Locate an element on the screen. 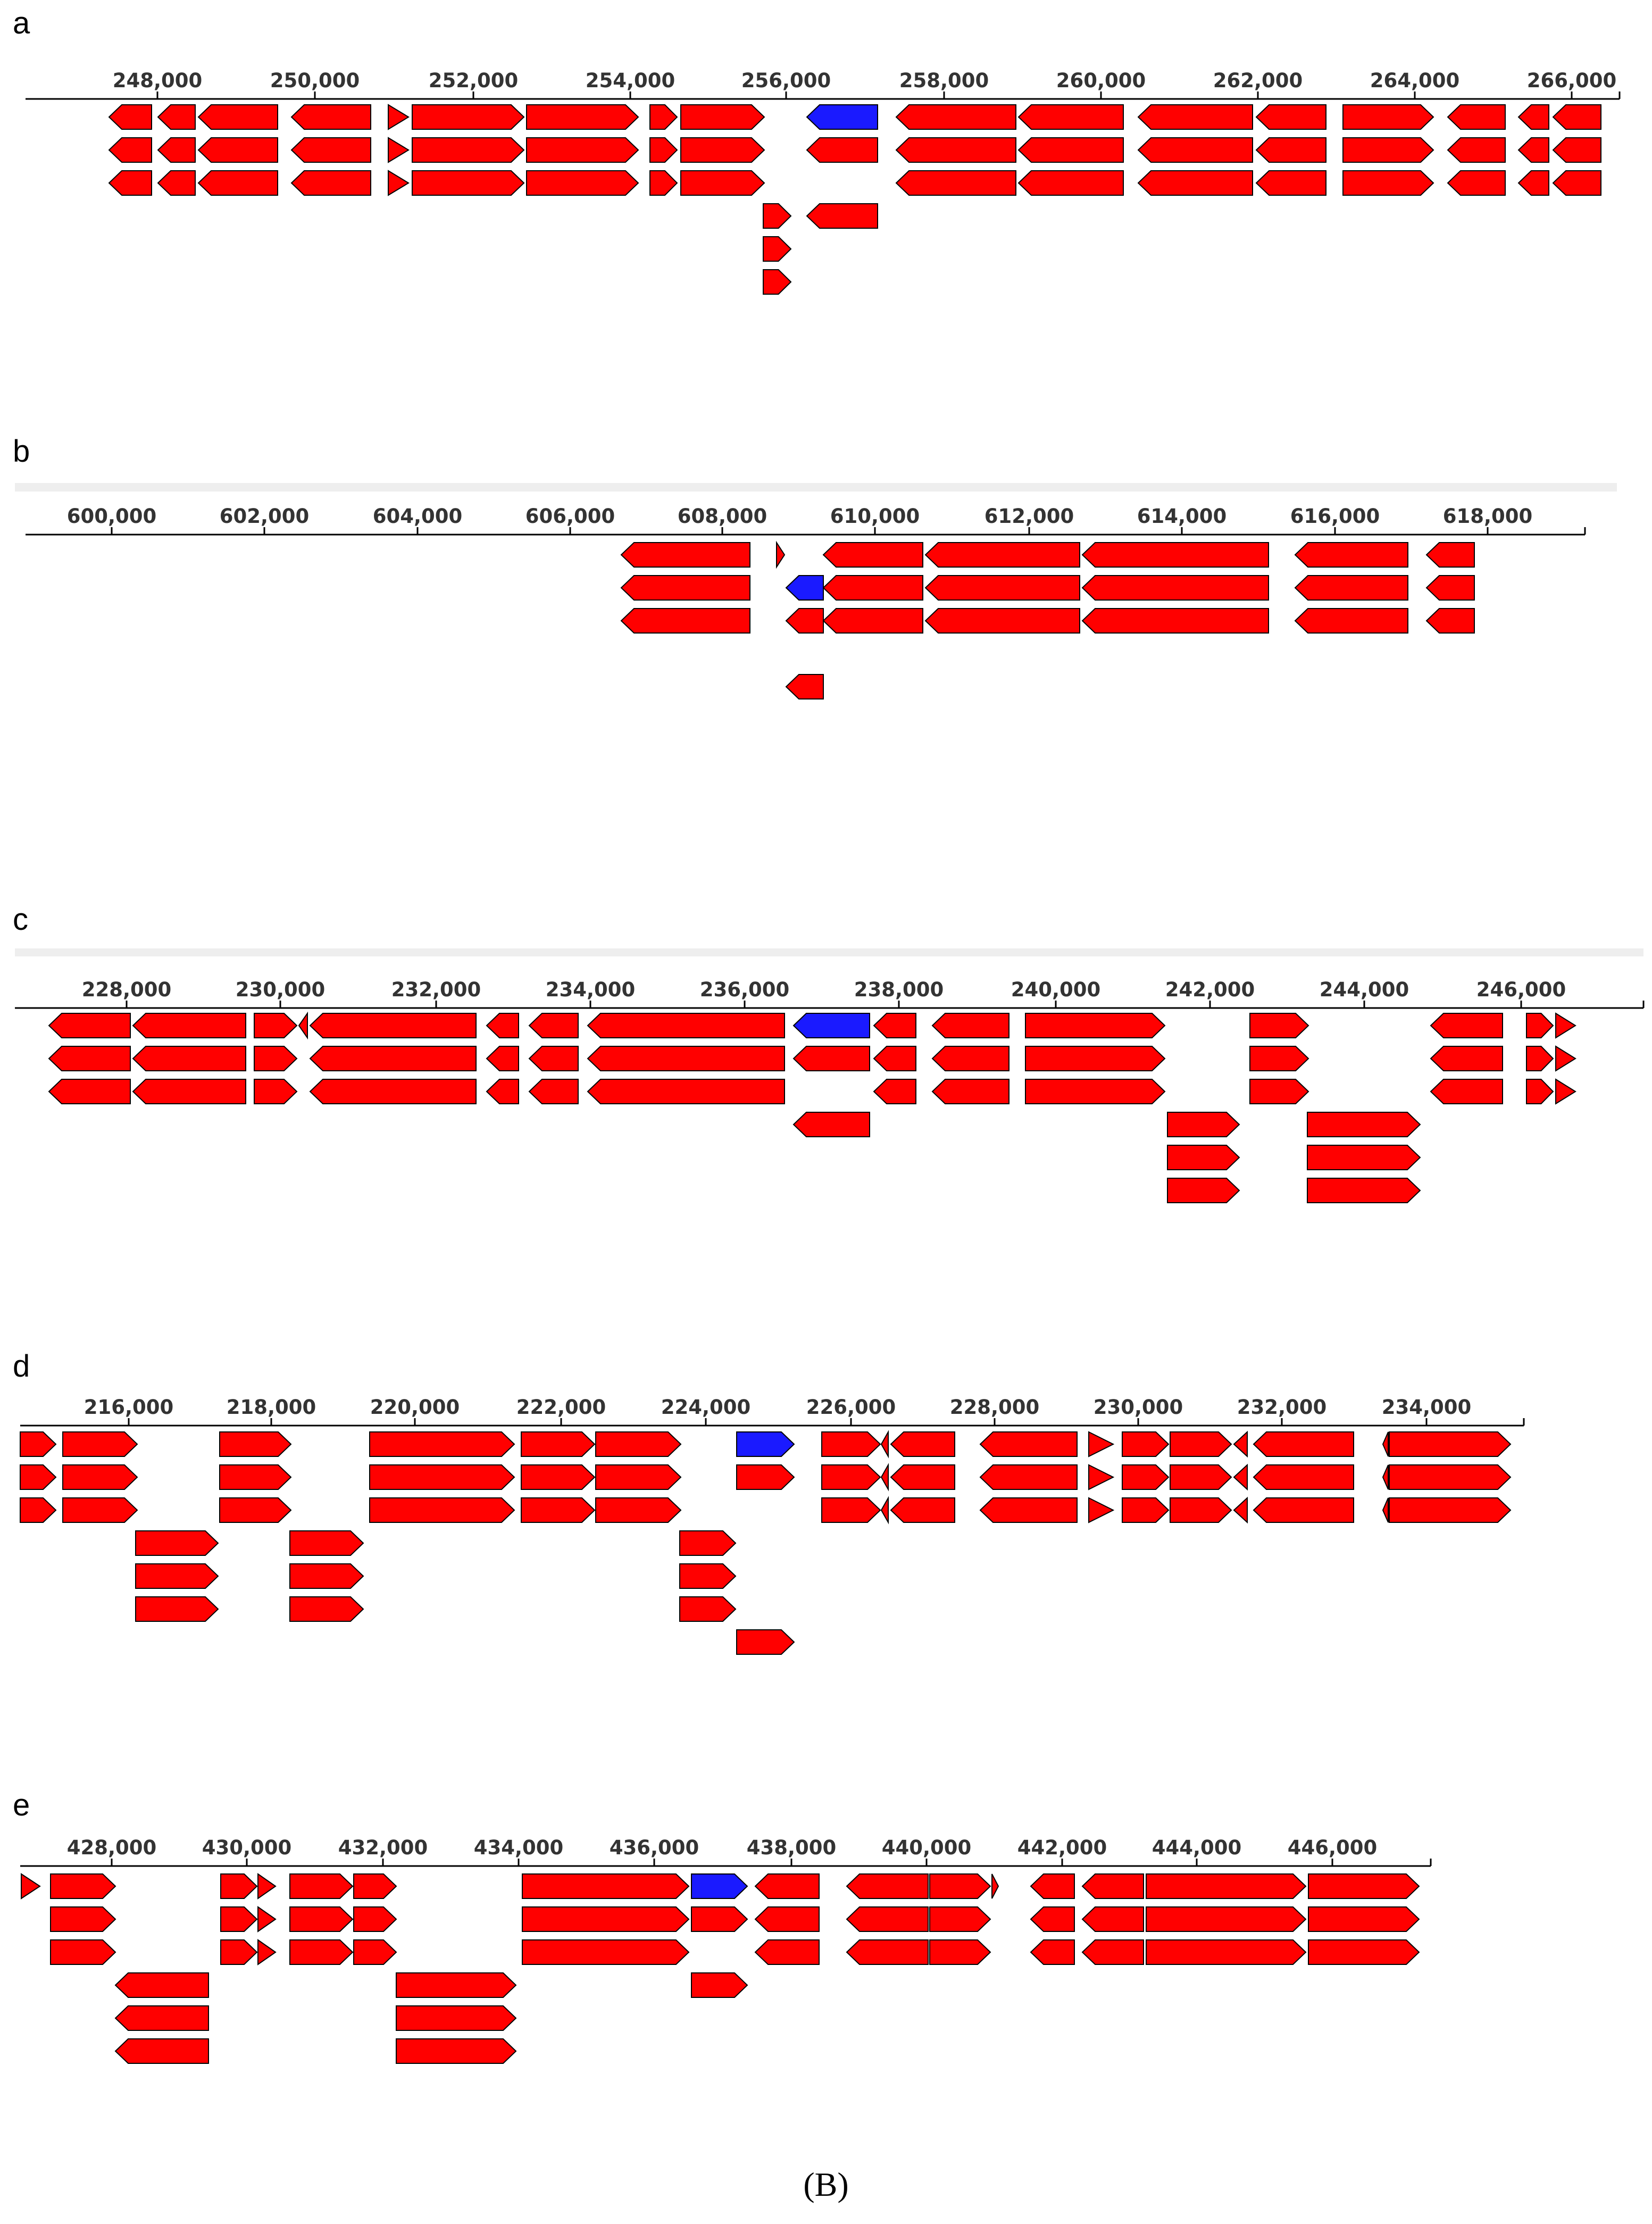 The height and width of the screenshot is (2224, 1652). axis-tick-label: 604,000 is located at coordinates (418, 516).